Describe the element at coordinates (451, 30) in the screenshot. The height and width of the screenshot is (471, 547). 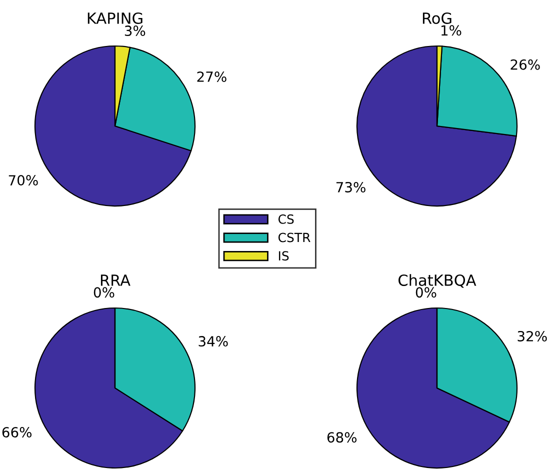
I see `data-label: 1%` at that location.